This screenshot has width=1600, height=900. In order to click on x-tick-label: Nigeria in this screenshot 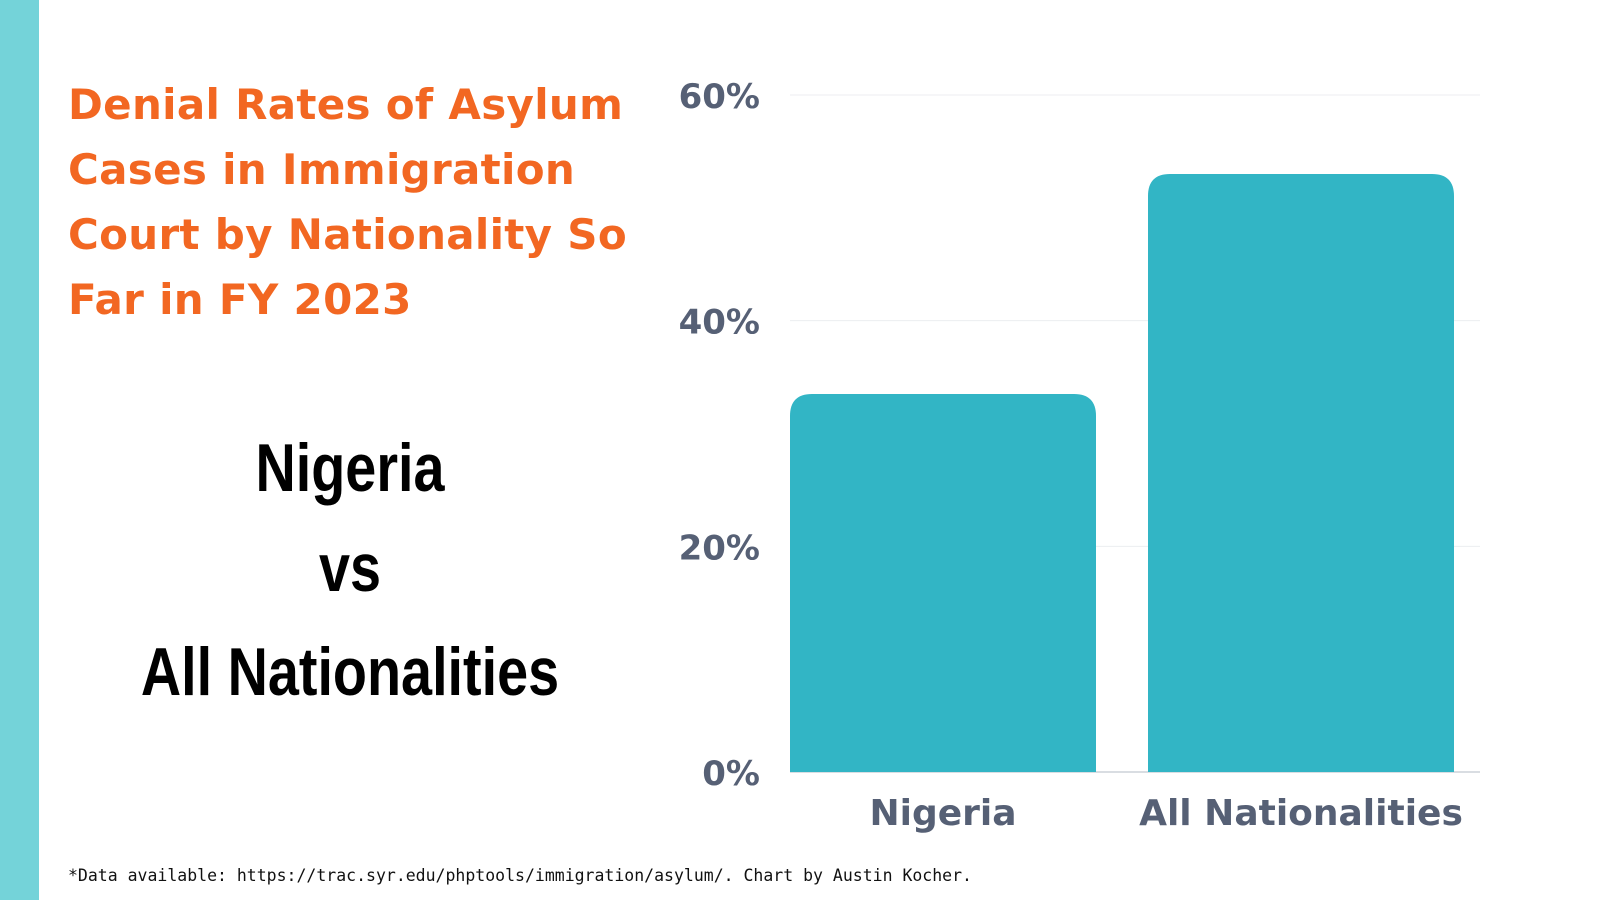, I will do `click(942, 813)`.